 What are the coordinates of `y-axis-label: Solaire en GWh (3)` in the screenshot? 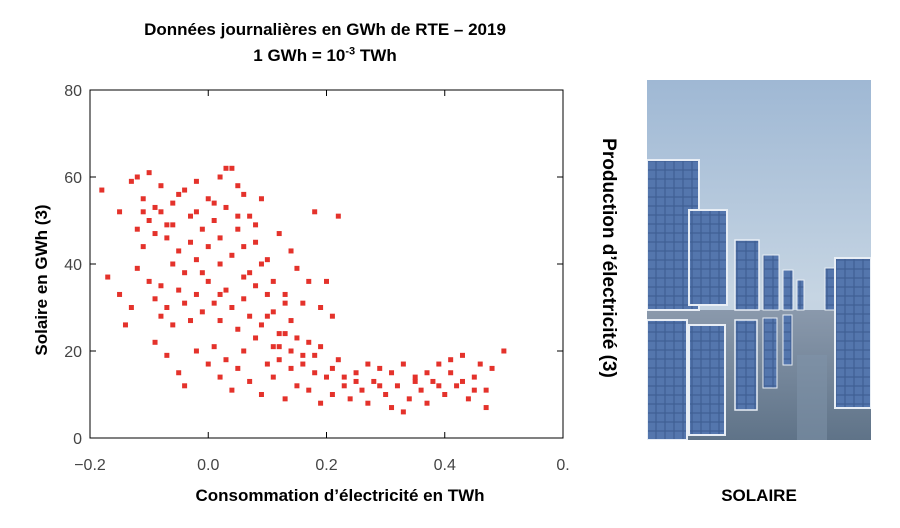 It's located at (41, 280).